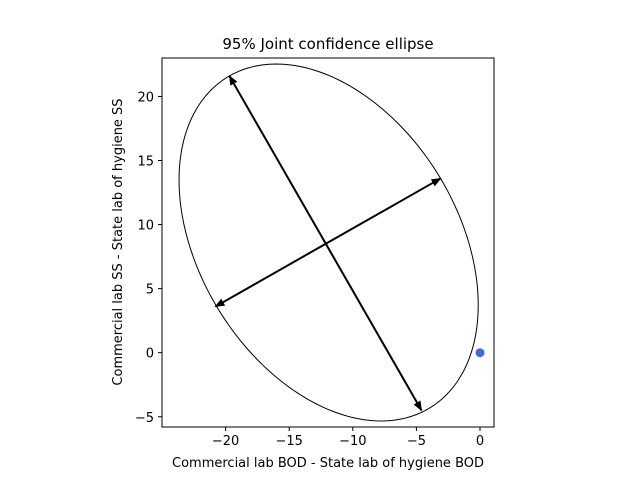 This screenshot has height=480, width=640. I want to click on x-tick-label: −20, so click(225, 441).